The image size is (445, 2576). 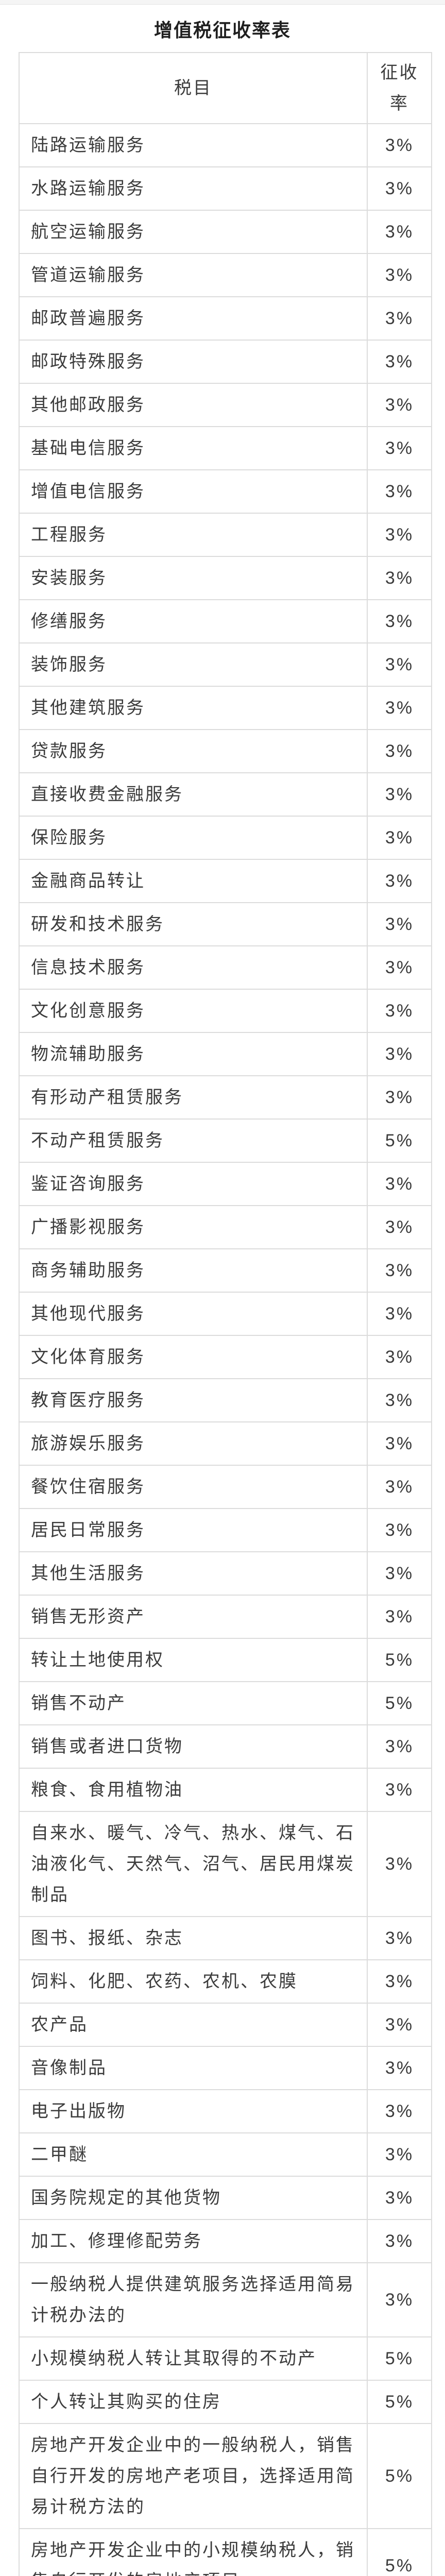 What do you see at coordinates (193, 362) in the screenshot?
I see `tax-item-cell: 邮政特殊服务` at bounding box center [193, 362].